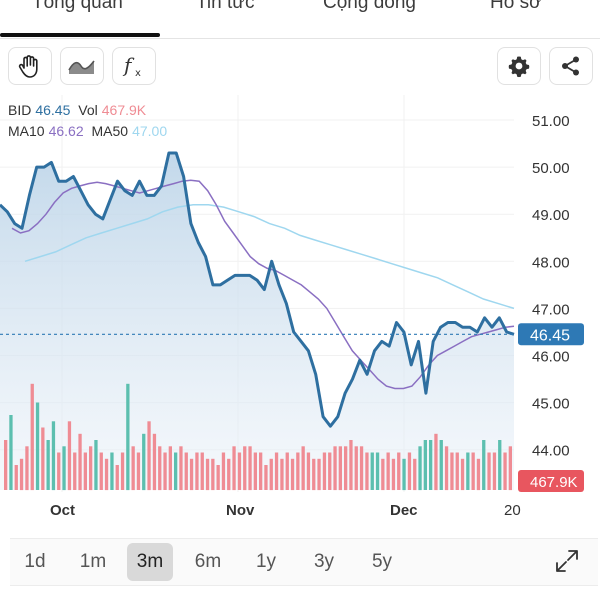 Image resolution: width=600 pixels, height=605 pixels. Describe the element at coordinates (551, 404) in the screenshot. I see `y-tick-label: 45.00` at that location.